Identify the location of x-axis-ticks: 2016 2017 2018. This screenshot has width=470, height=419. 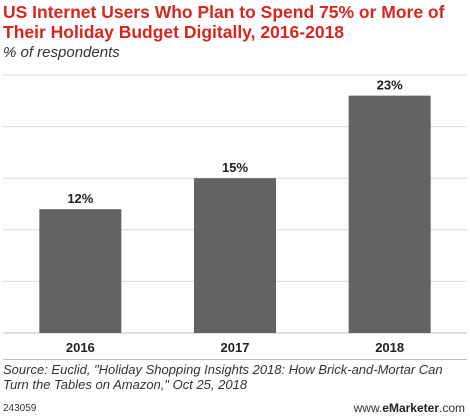
(235, 347).